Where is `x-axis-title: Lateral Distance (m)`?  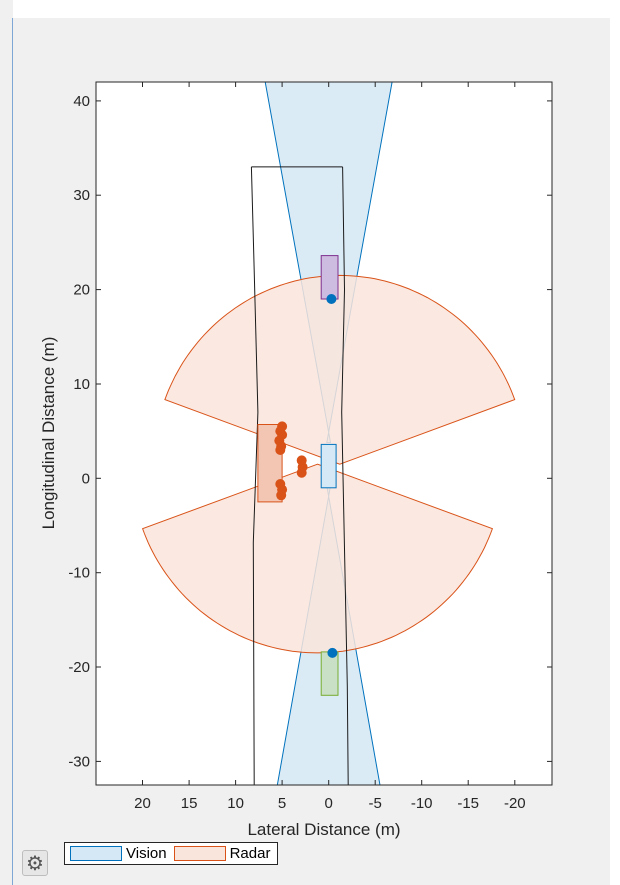
x-axis-title: Lateral Distance (m) is located at coordinates (323, 829).